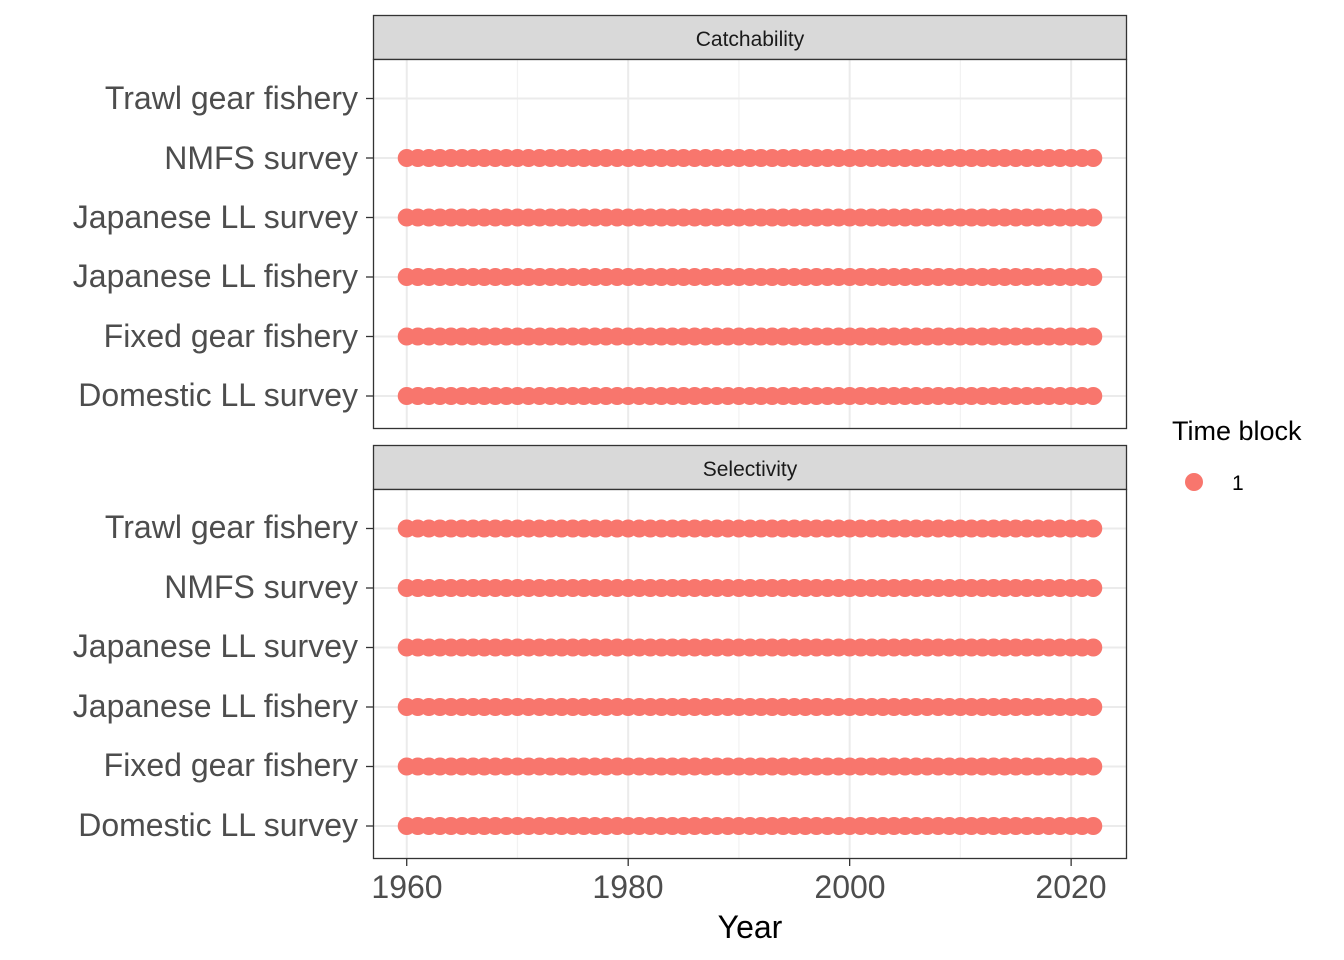  Describe the element at coordinates (849, 887) in the screenshot. I see `x-tick-label: 2000` at that location.